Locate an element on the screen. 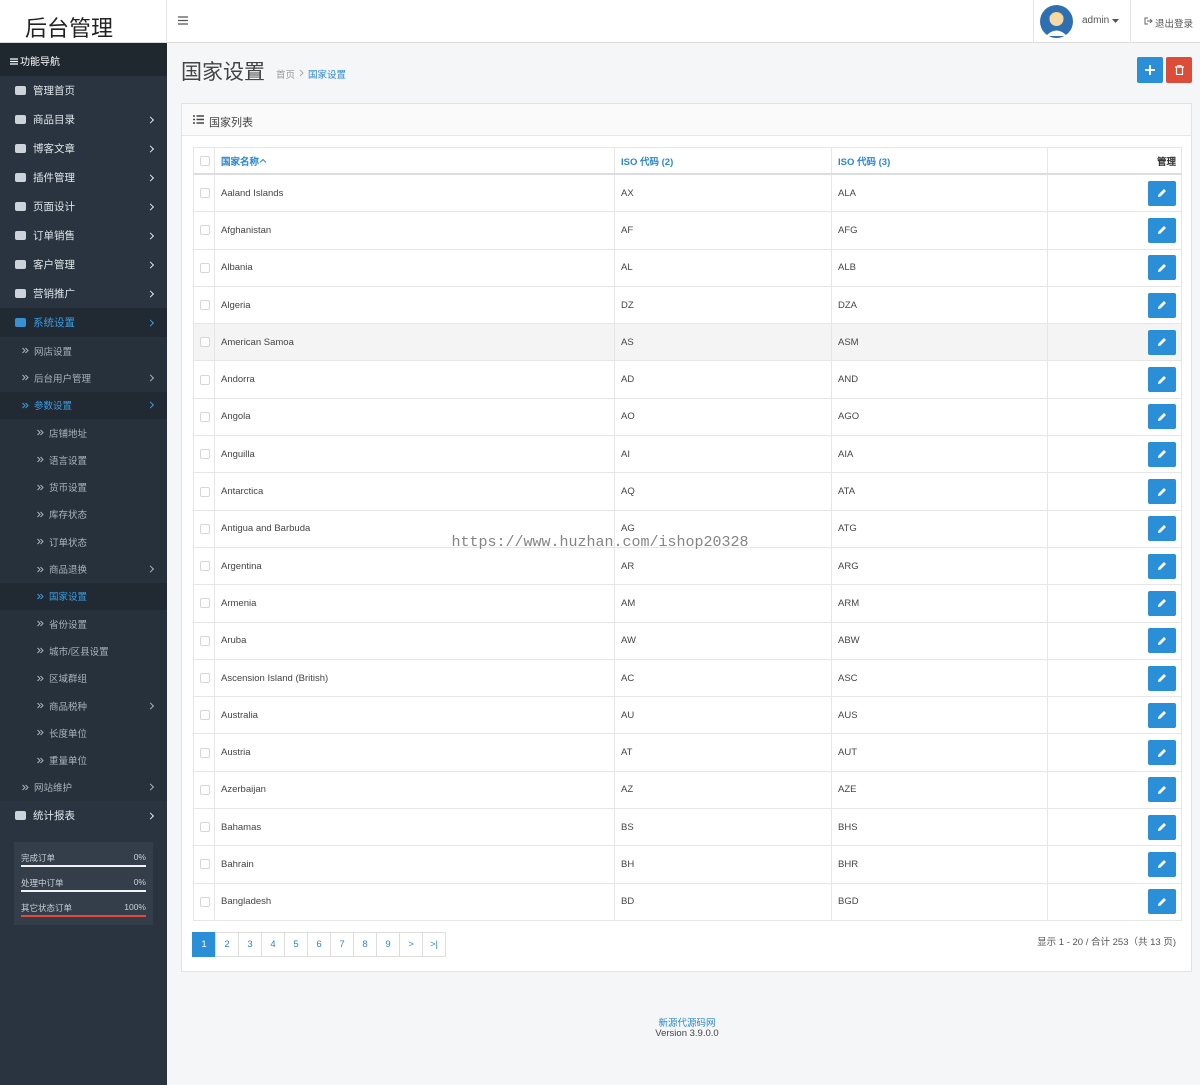  menu-item: 页面设计 is located at coordinates (83, 206).